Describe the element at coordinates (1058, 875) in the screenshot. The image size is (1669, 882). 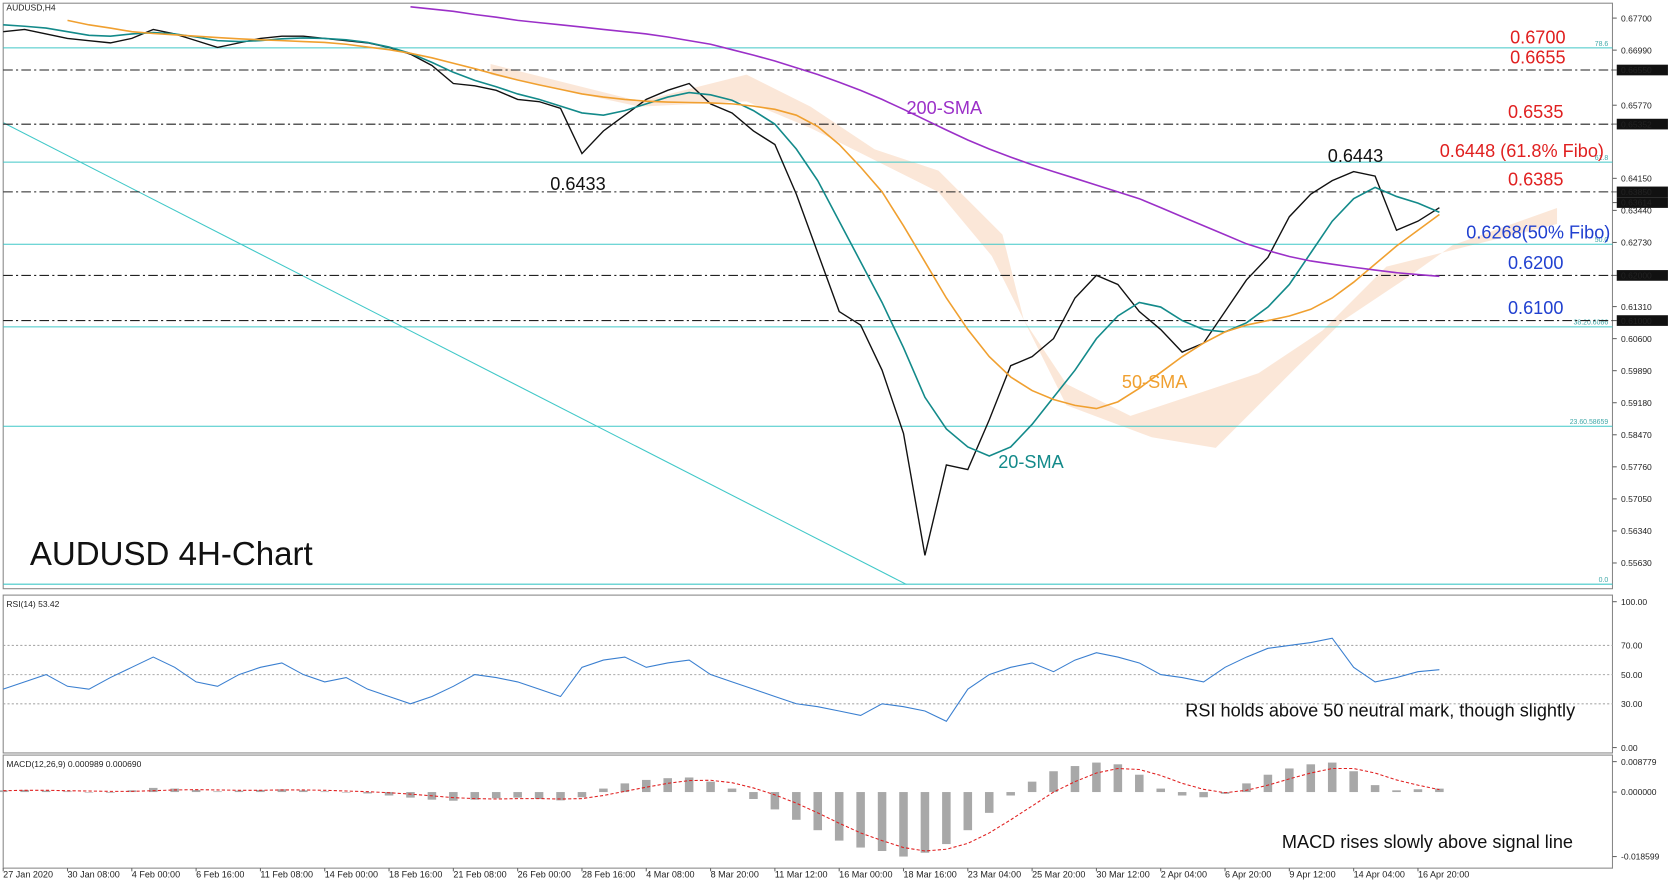
I see `x-tick-label: 25 Mar 20:00` at that location.